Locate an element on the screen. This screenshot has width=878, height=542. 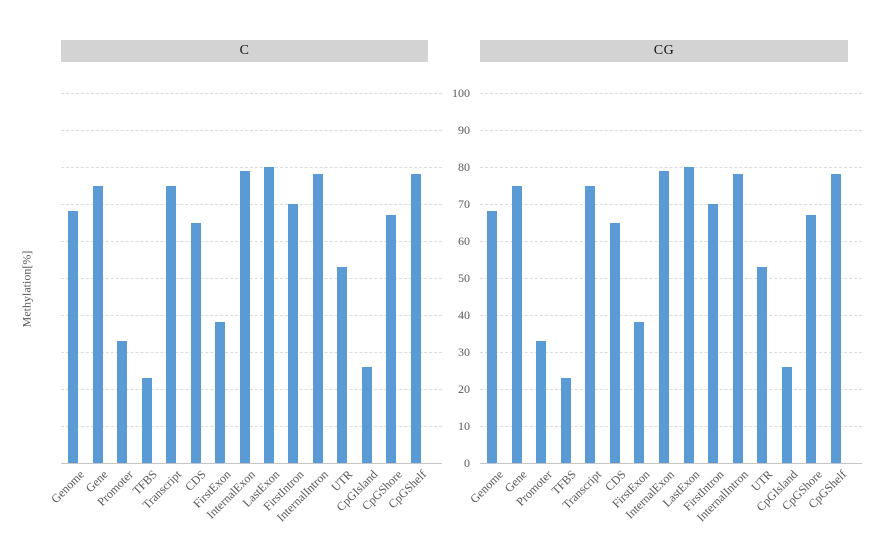
panel-title-cg: CG is located at coordinates (664, 50).